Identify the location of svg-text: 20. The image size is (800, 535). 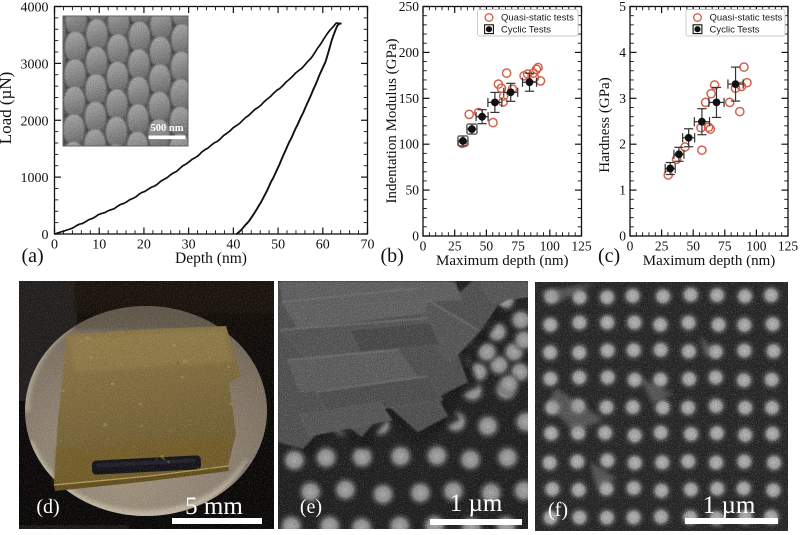
(144, 245).